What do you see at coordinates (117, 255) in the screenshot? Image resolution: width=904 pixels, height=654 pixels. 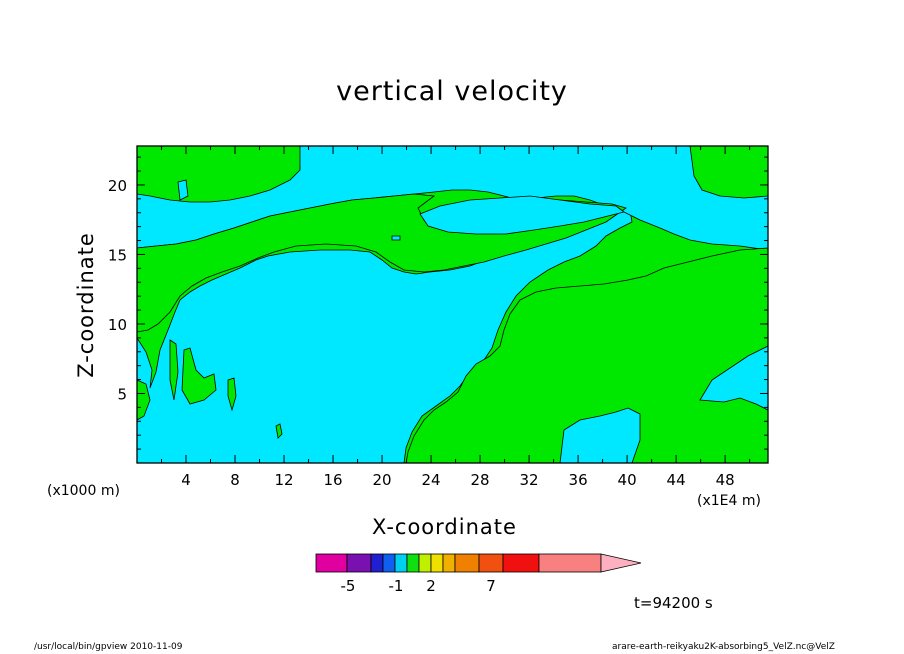 I see `y-tick-label: 15` at bounding box center [117, 255].